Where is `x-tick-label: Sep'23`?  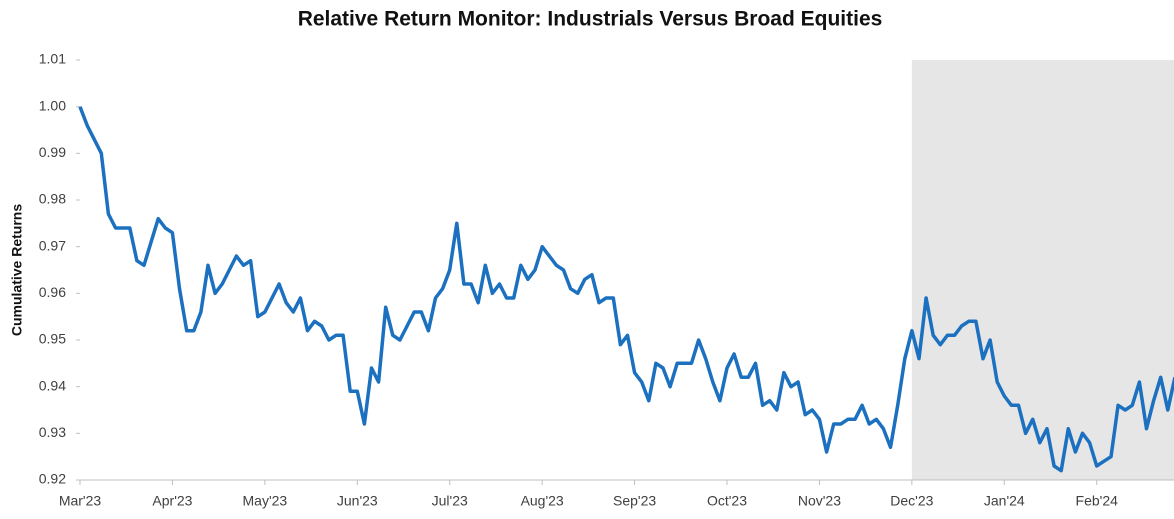
x-tick-label: Sep'23 is located at coordinates (634, 501).